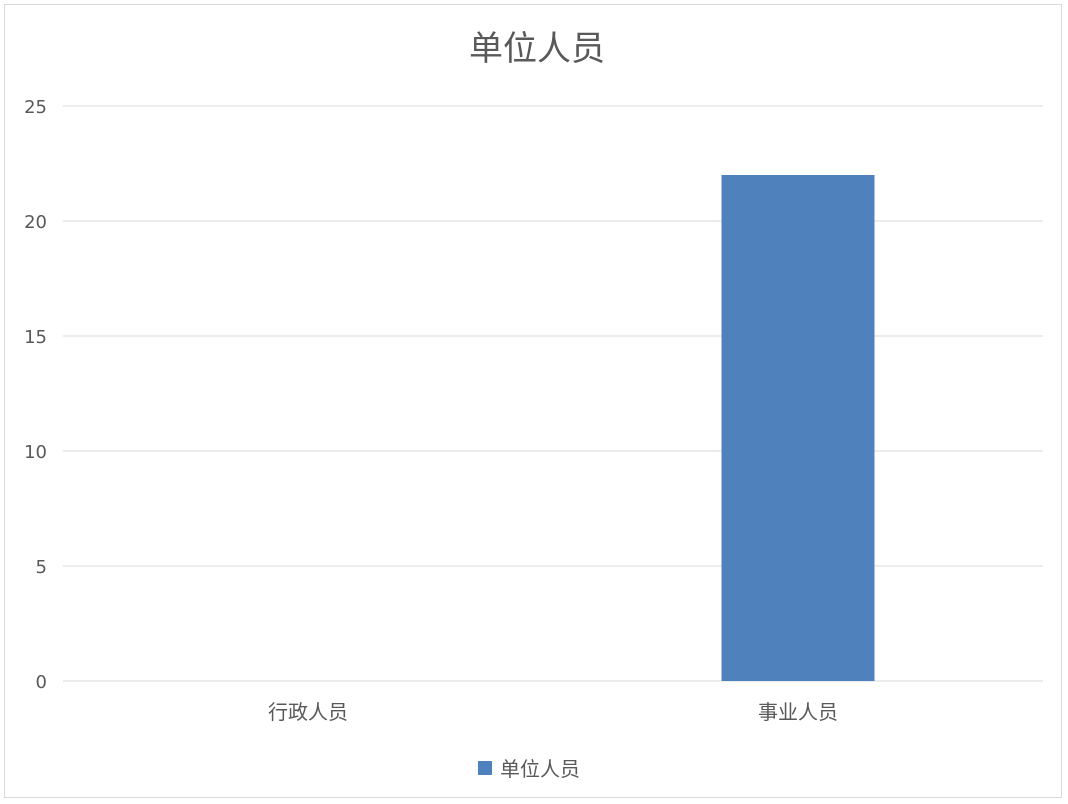 The image size is (1068, 804). I want to click on y-tick-label: 15, so click(35, 337).